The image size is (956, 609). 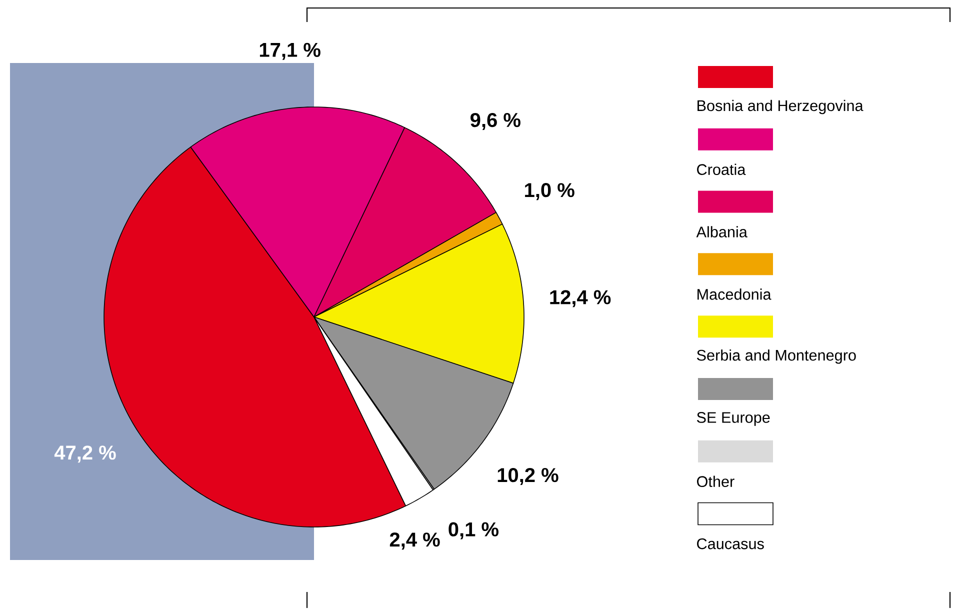 I want to click on data-label: 2,4 %, so click(x=415, y=541).